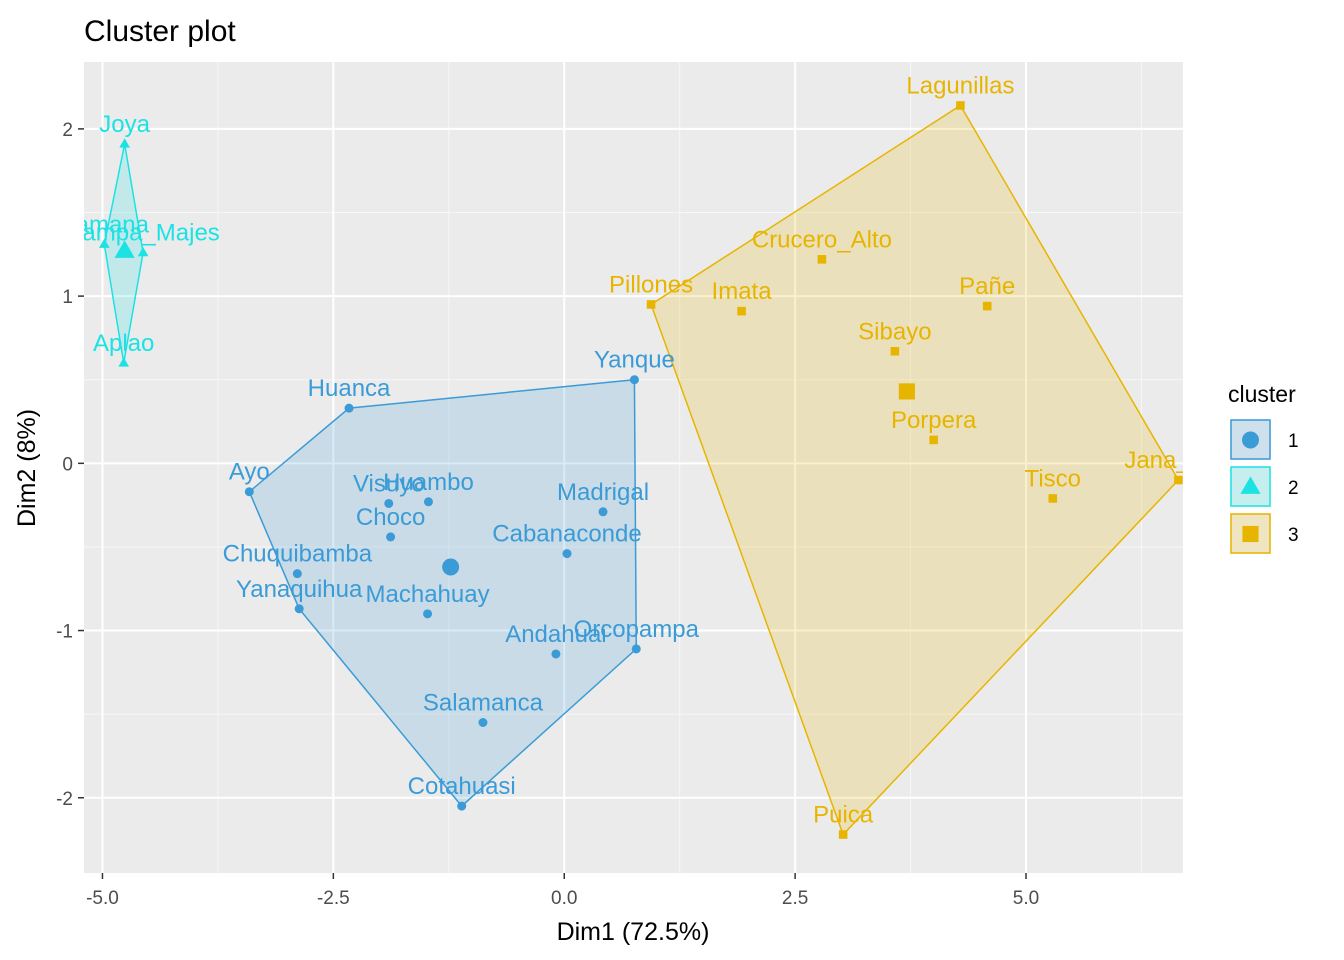  I want to click on point-orcopampa, so click(636, 649).